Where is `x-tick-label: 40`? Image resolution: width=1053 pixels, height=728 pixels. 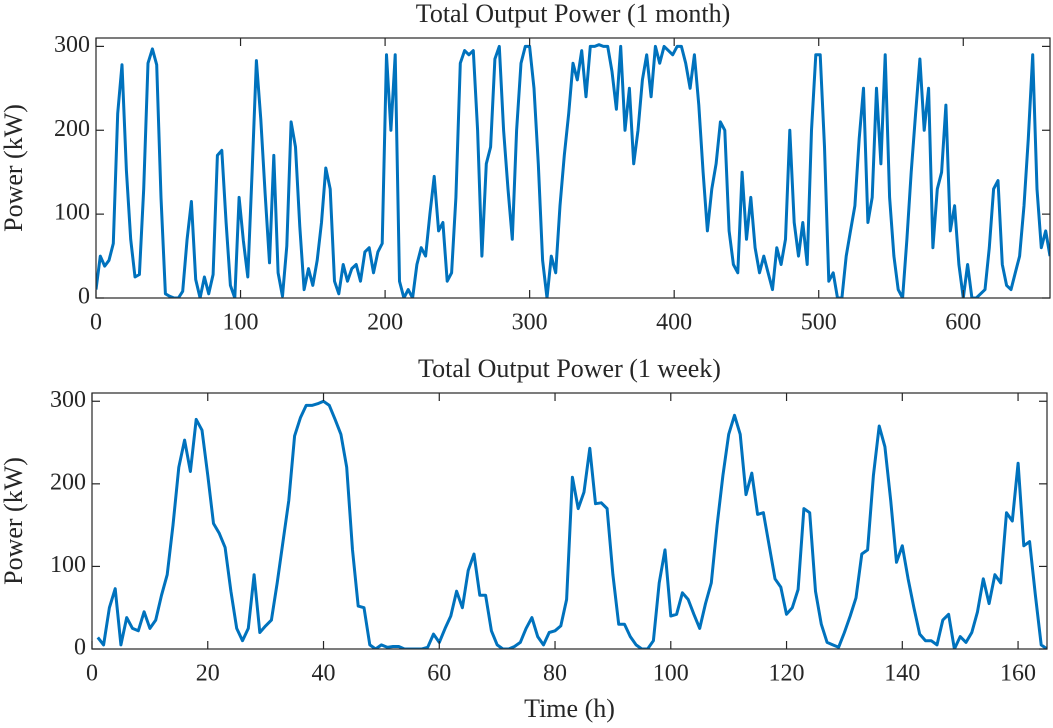 x-tick-label: 40 is located at coordinates (324, 674).